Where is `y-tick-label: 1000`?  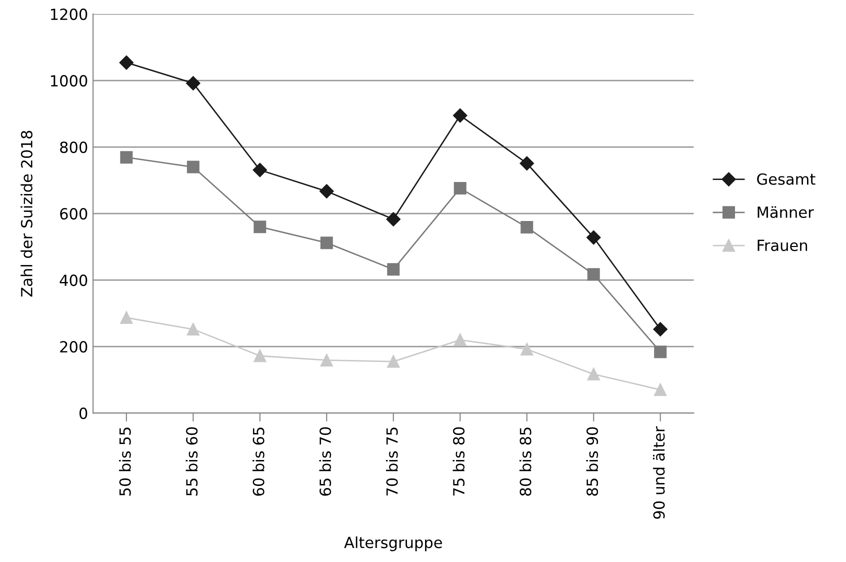 y-tick-label: 1000 is located at coordinates (69, 81).